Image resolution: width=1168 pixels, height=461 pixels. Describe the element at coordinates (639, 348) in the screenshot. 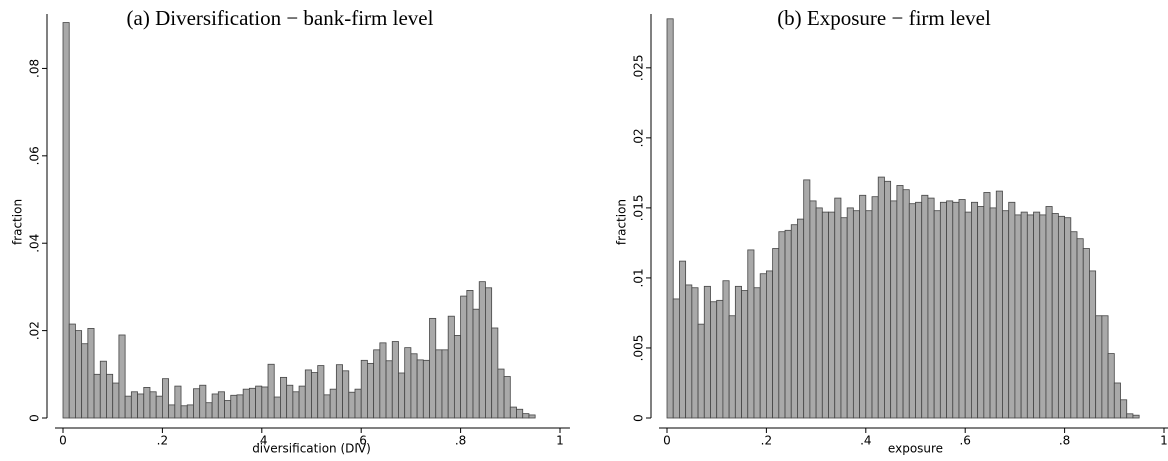

I see `y-tick-label: .005` at that location.